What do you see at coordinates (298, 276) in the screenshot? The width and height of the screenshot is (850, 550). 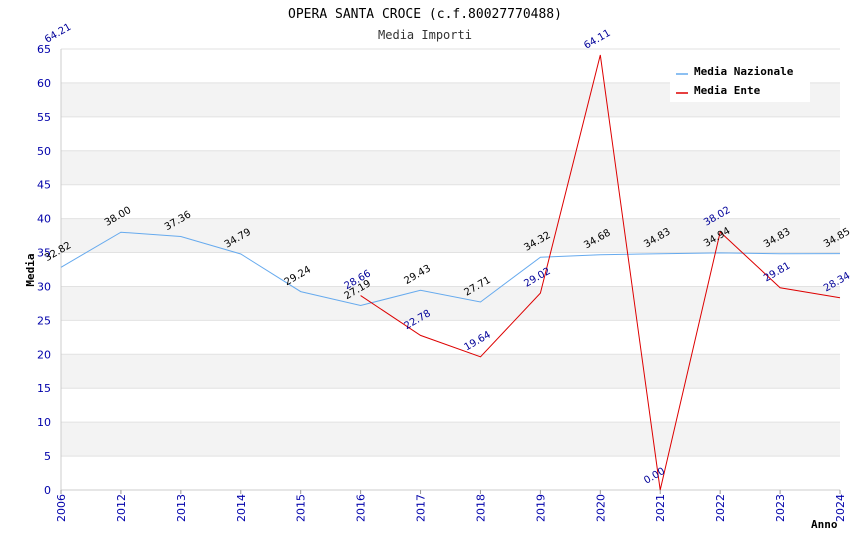 I see `data-label-nazionale: 29.24` at bounding box center [298, 276].